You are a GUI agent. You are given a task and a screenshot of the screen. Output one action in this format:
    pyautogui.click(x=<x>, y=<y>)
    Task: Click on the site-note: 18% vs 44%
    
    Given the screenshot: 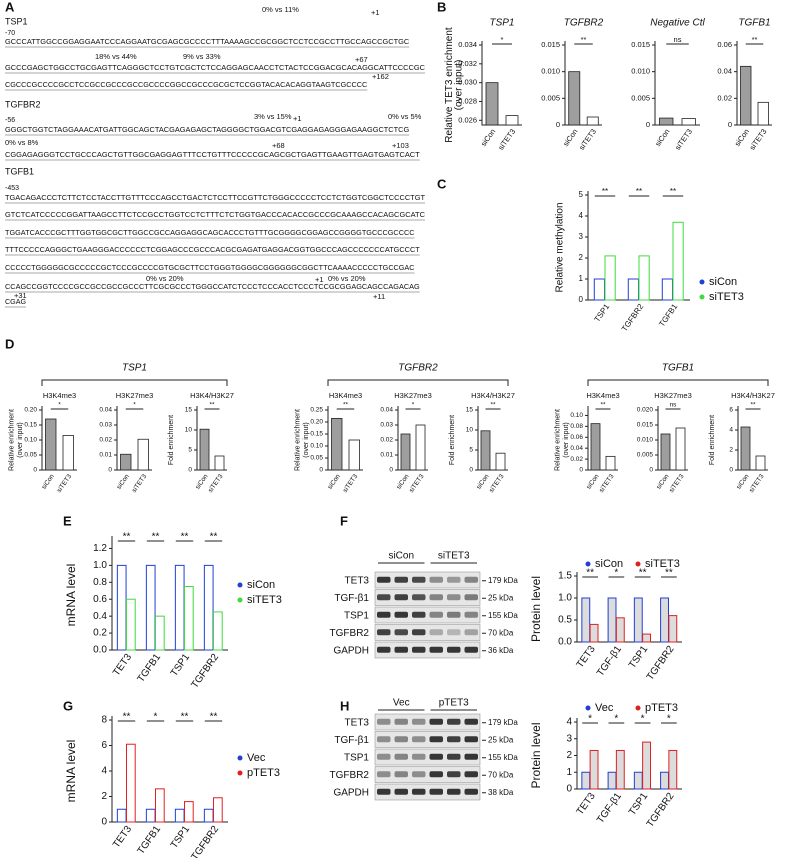 What is the action you would take?
    pyautogui.click(x=116, y=56)
    